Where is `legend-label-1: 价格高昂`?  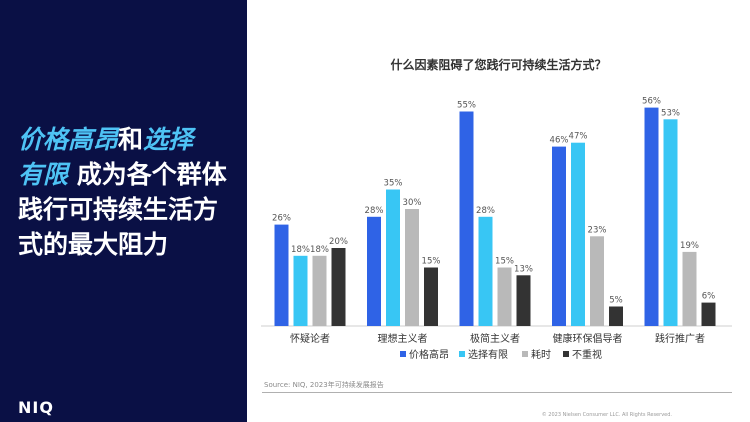
legend-label-1: 价格高昂 is located at coordinates (429, 354).